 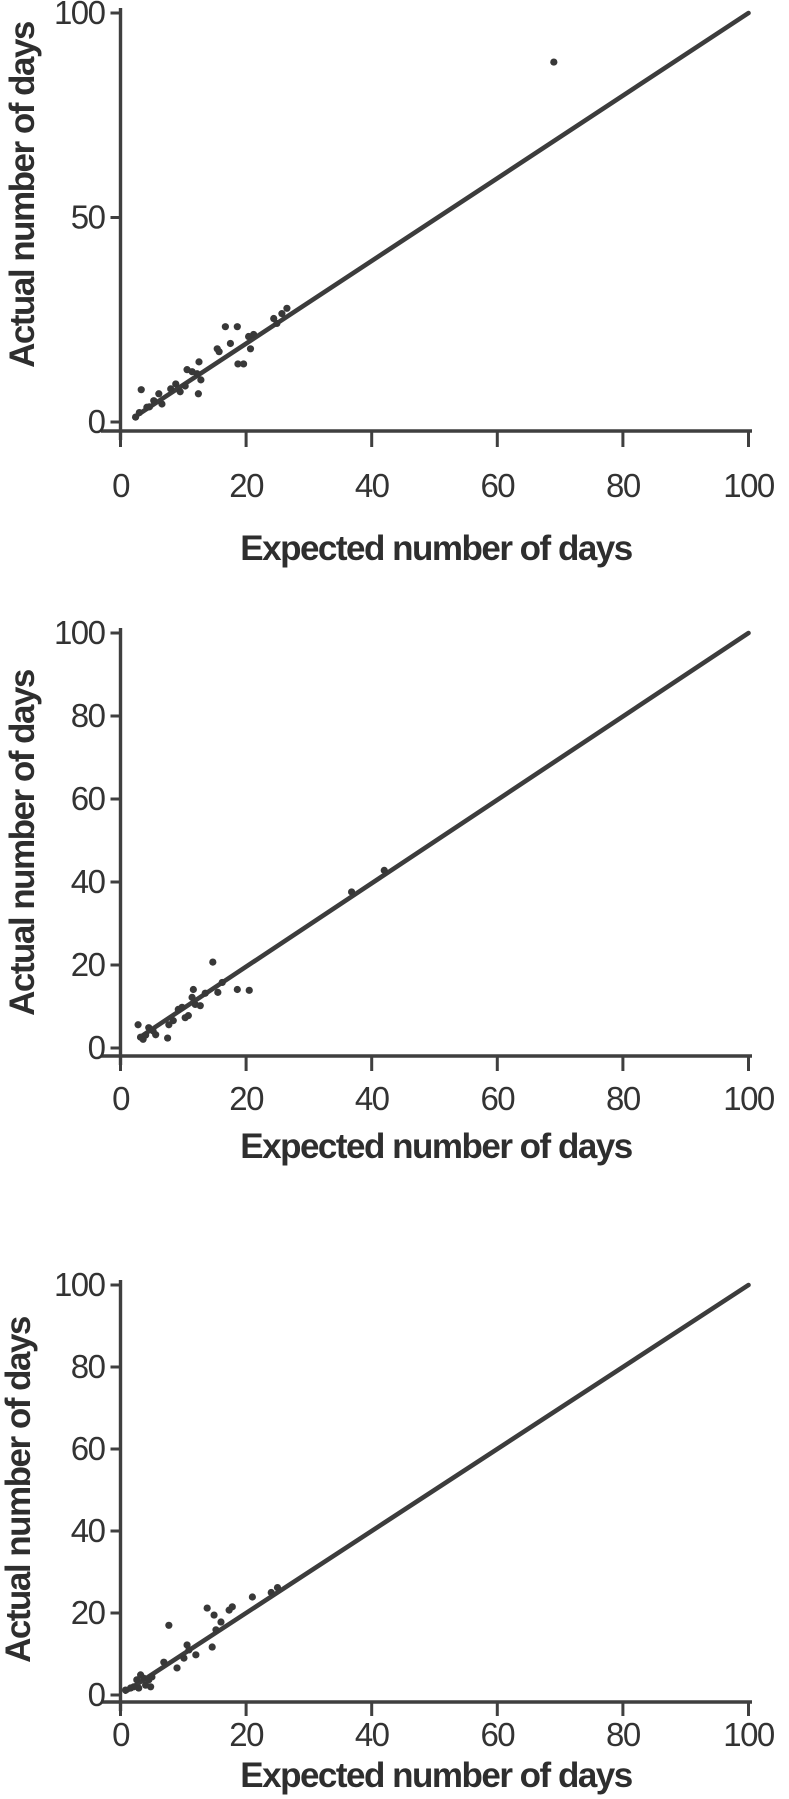 What do you see at coordinates (88, 217) in the screenshot?
I see `y-tick-label: 50` at bounding box center [88, 217].